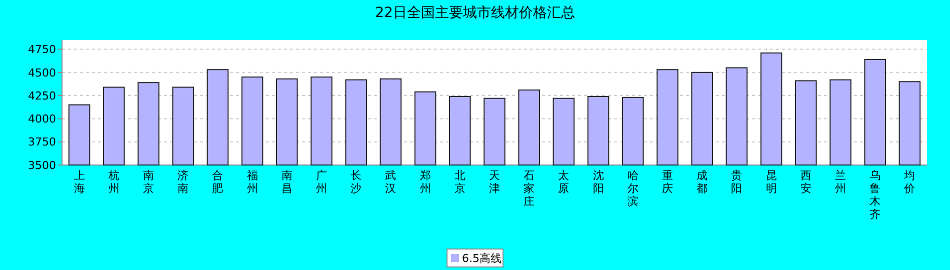 The width and height of the screenshot is (950, 270). Describe the element at coordinates (252, 182) in the screenshot. I see `x-tick-label: 福州` at that location.